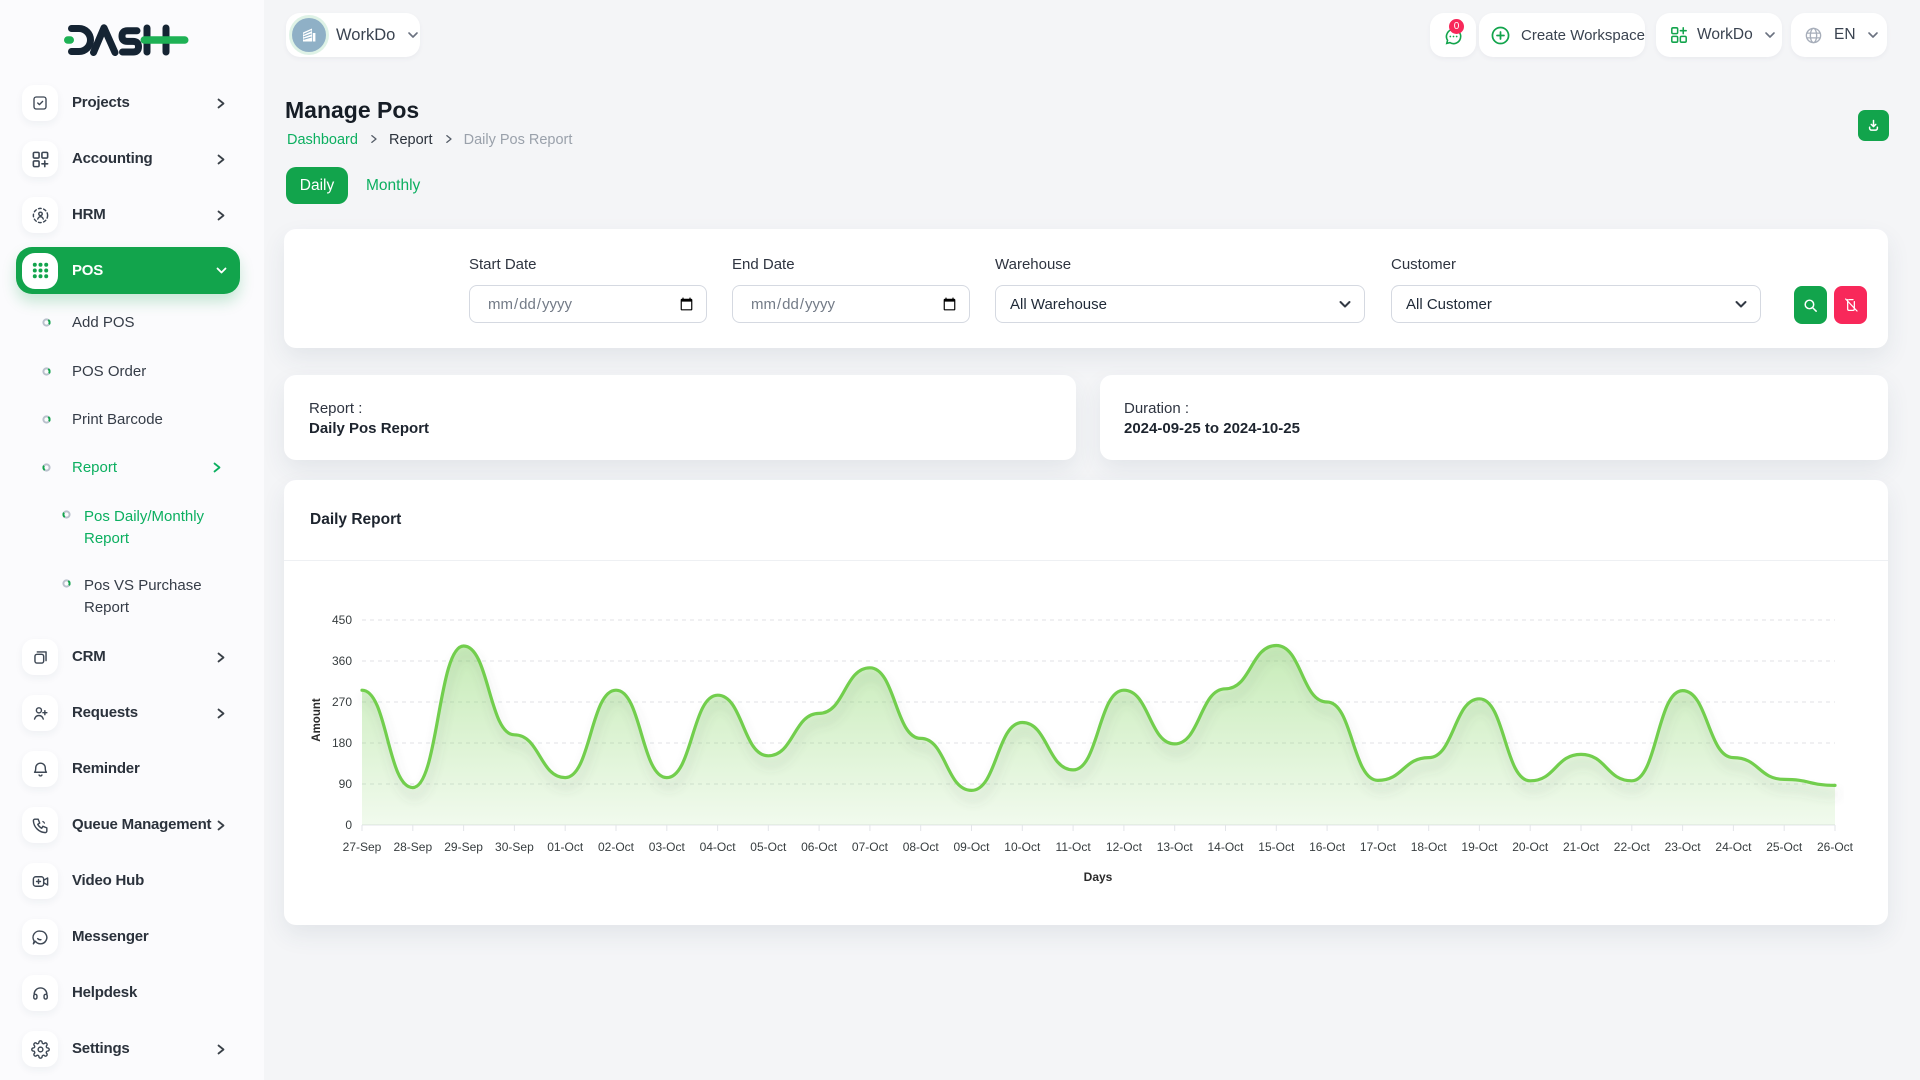 The width and height of the screenshot is (1920, 1080). Describe the element at coordinates (317, 720) in the screenshot. I see `svg-text: Amount` at that location.